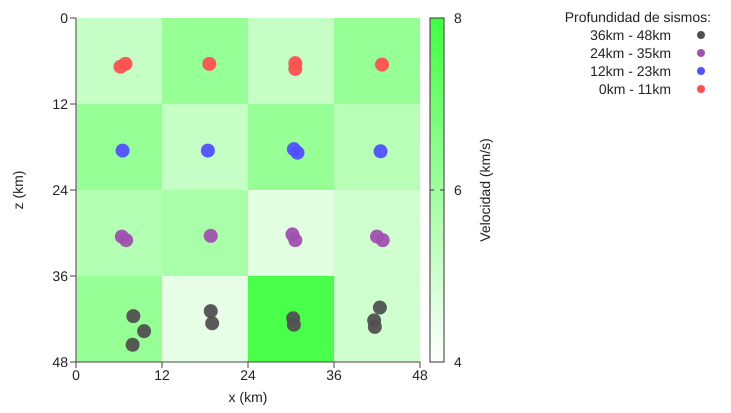  Describe the element at coordinates (76, 374) in the screenshot. I see `x-tick-label: 0` at that location.